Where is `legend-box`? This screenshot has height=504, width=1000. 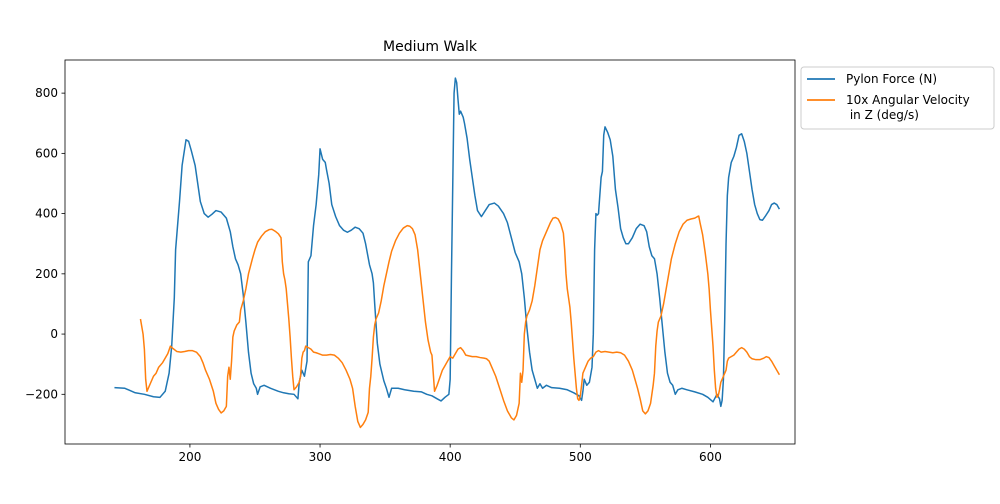
legend-box is located at coordinates (897, 98).